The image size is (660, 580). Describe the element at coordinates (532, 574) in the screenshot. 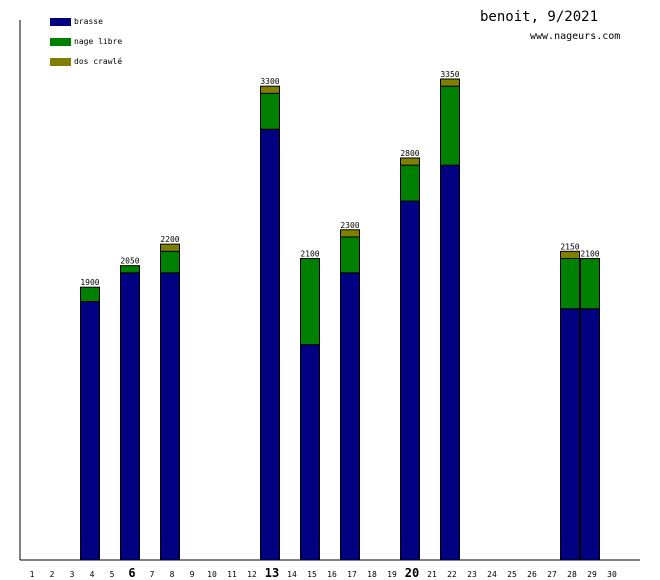

I see `x-tick-label-26: 26` at that location.